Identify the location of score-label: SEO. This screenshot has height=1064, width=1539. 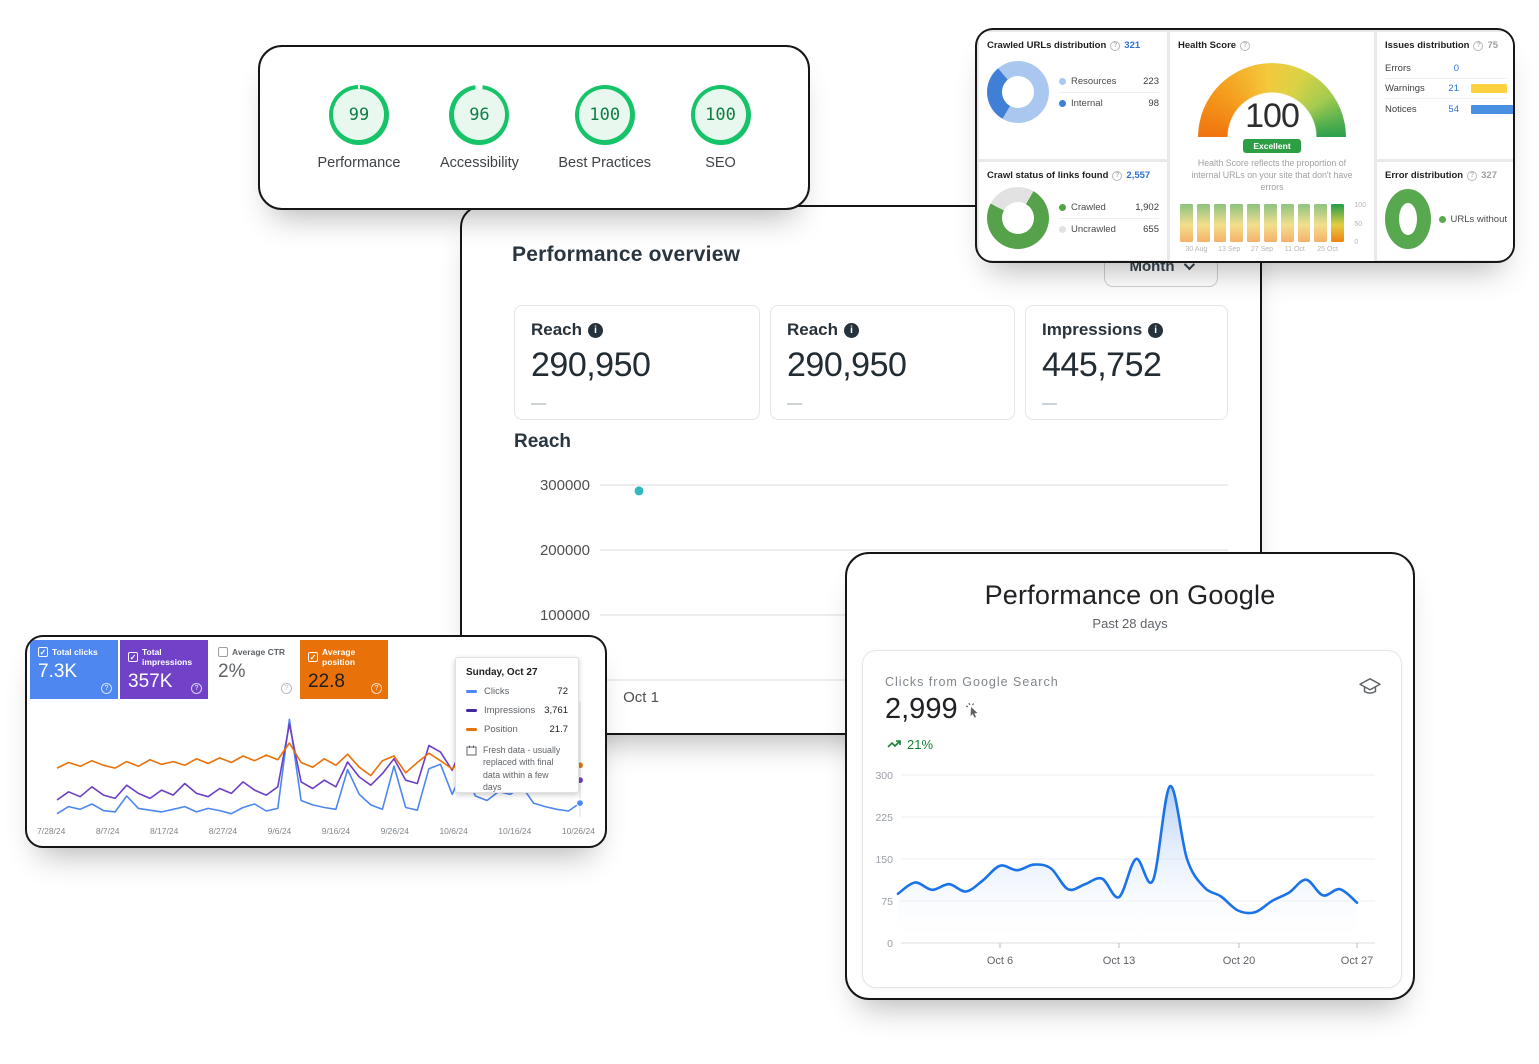
(720, 162).